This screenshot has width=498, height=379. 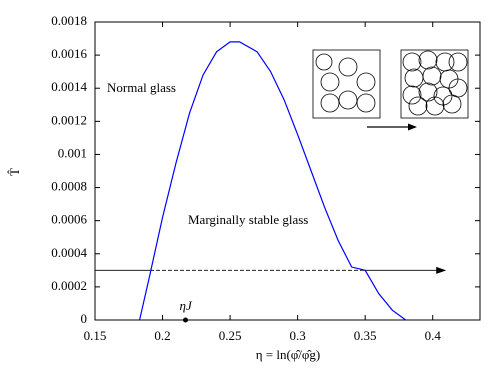 What do you see at coordinates (69, 119) in the screenshot?
I see `y-tick-label: 0.0012` at bounding box center [69, 119].